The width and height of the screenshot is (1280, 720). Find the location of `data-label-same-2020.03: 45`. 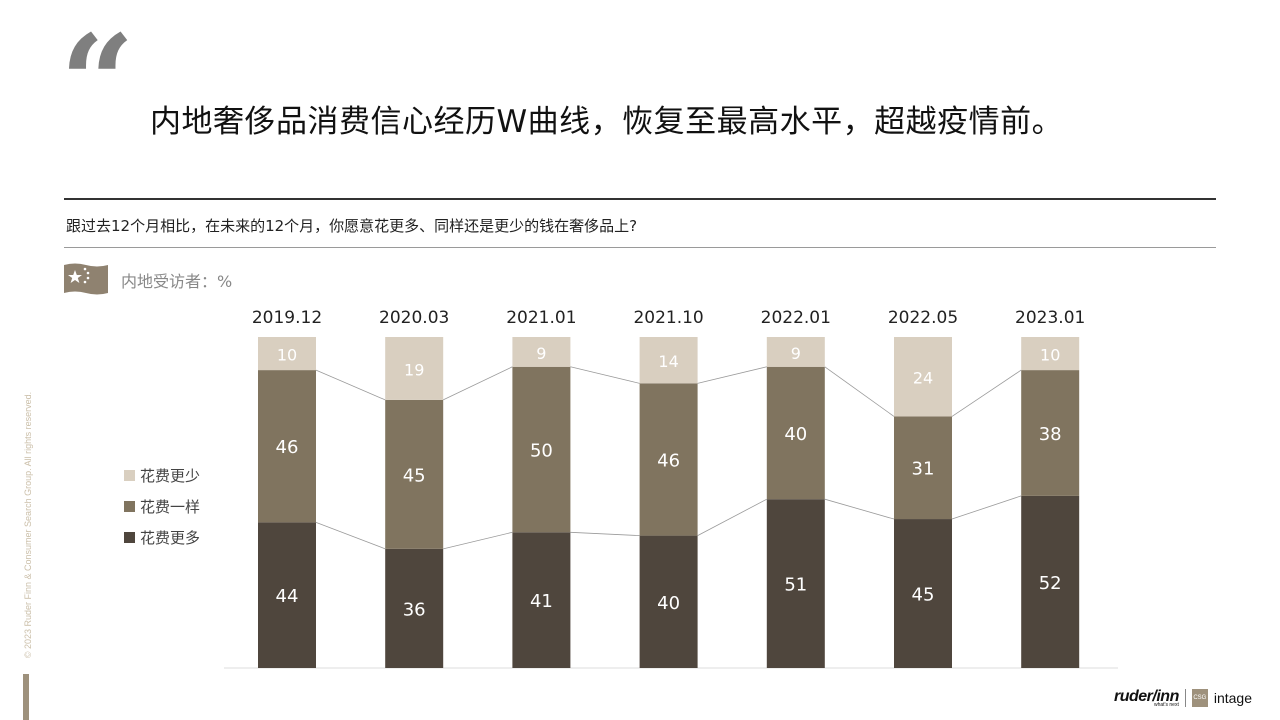

data-label-same-2020.03: 45 is located at coordinates (414, 475).